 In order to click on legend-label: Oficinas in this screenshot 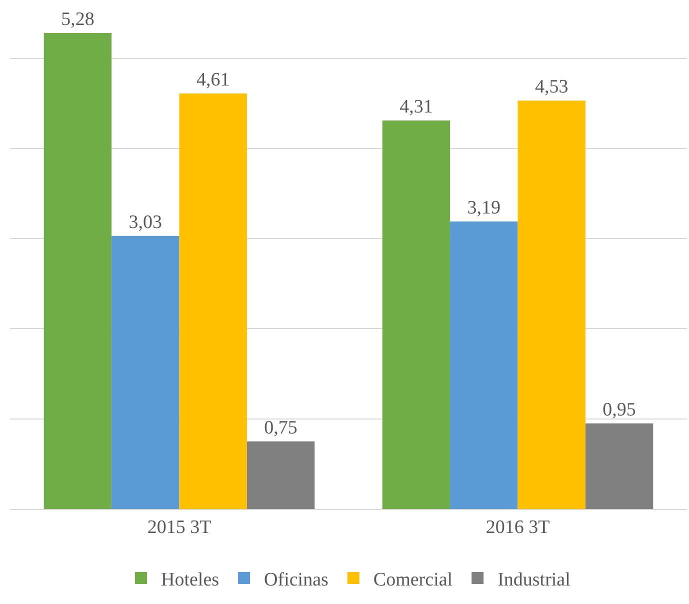, I will do `click(296, 579)`.